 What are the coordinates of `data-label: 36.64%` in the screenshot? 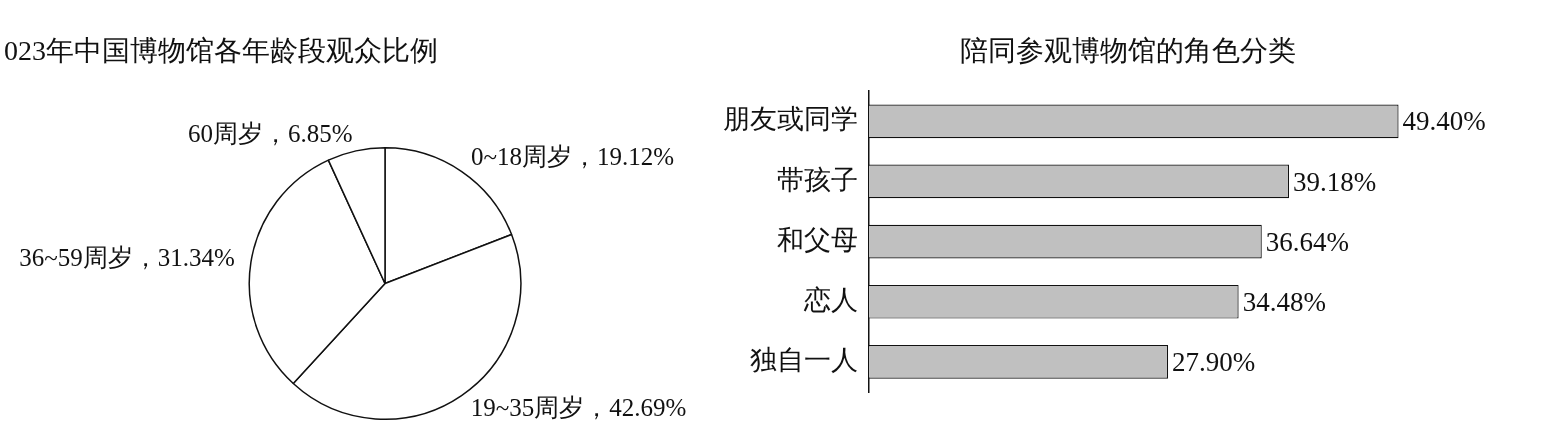 It's located at (1307, 241).